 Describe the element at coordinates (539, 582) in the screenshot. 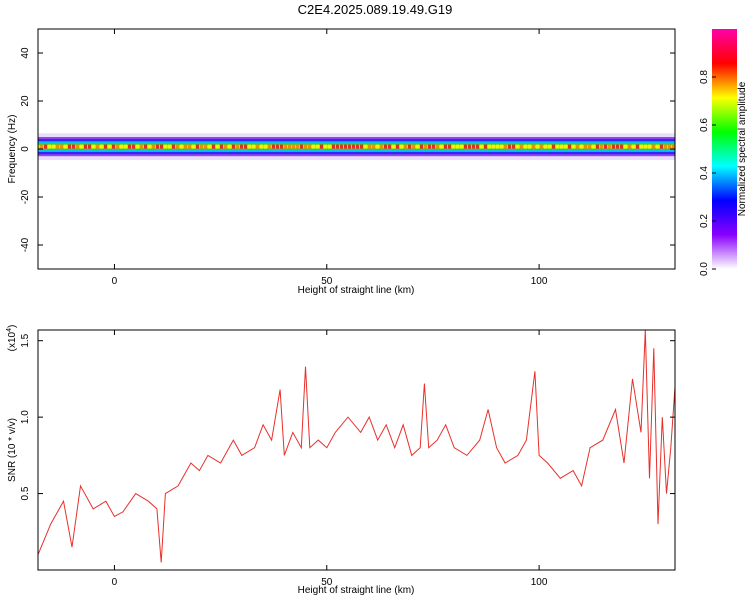

I see `x-tick-label: 100` at that location.